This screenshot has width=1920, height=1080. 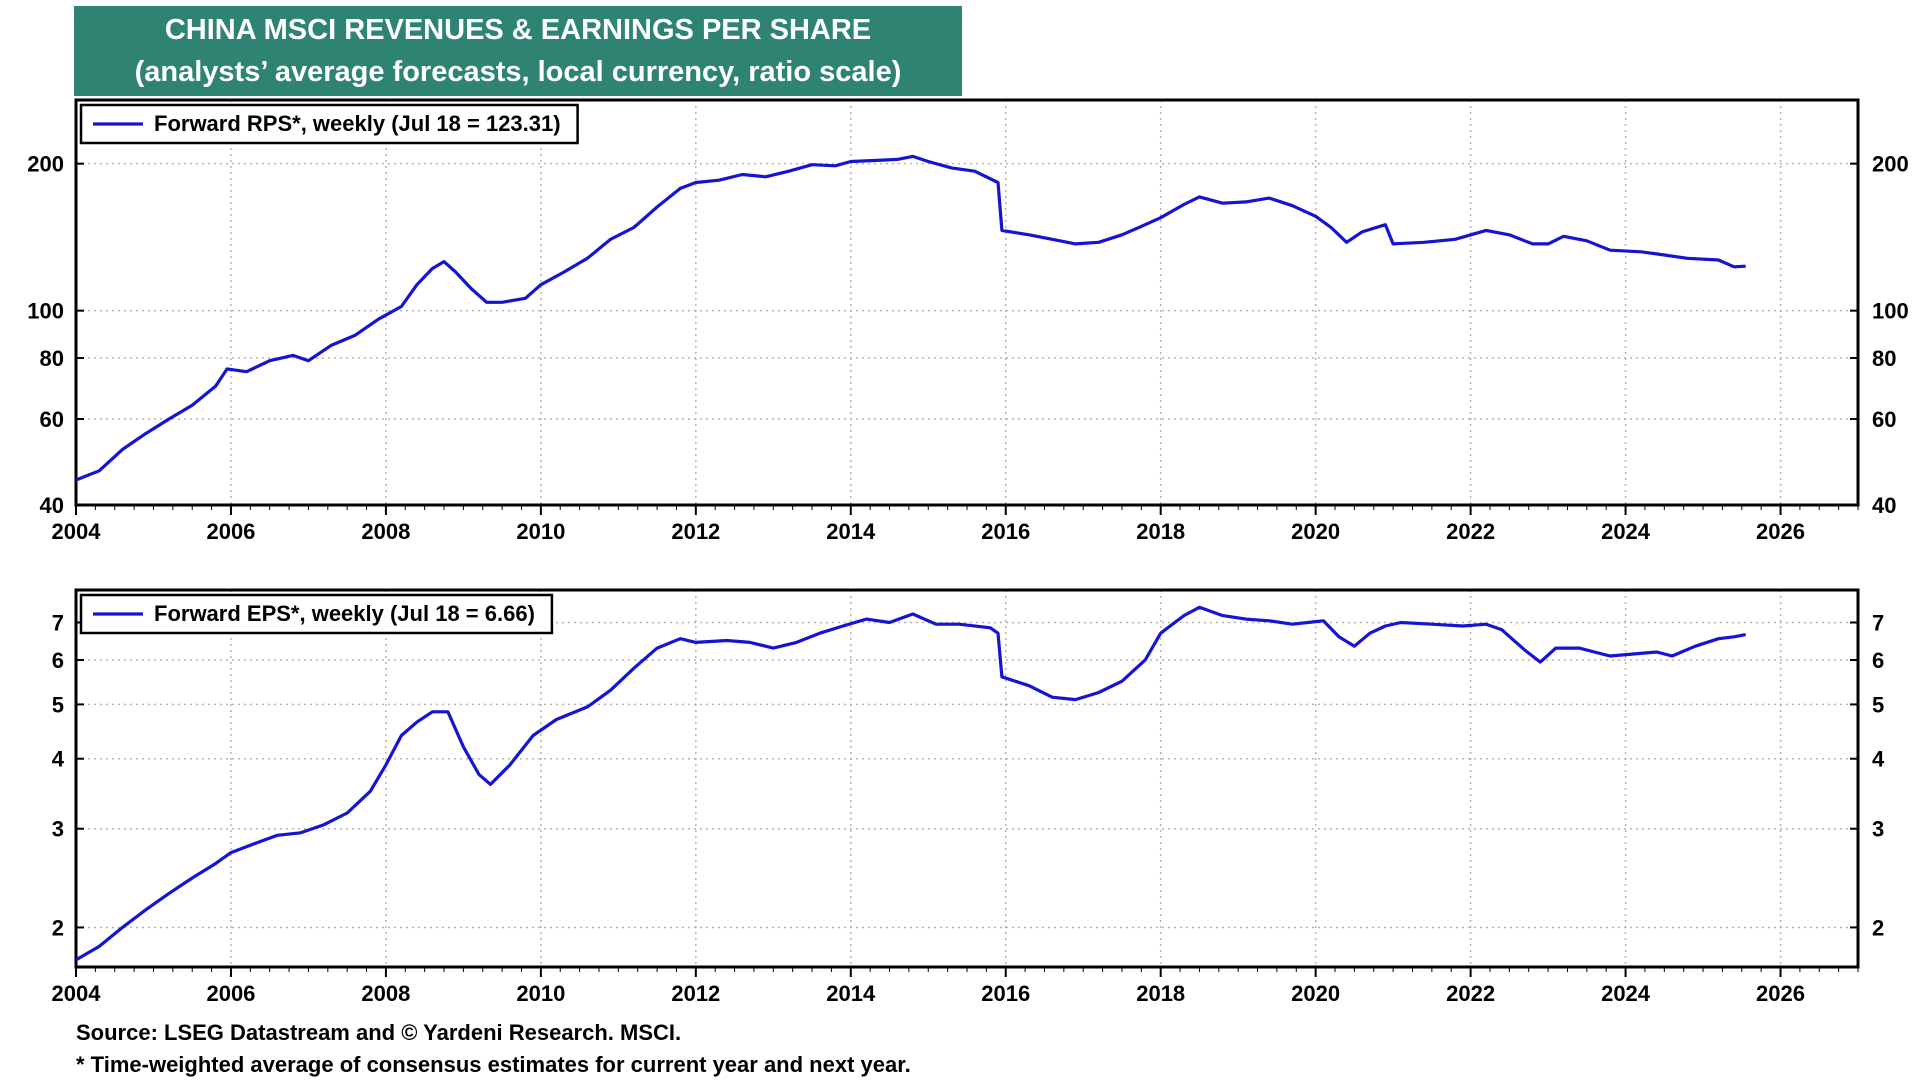 What do you see at coordinates (52, 505) in the screenshot?
I see `y-tick-label-left: 40` at bounding box center [52, 505].